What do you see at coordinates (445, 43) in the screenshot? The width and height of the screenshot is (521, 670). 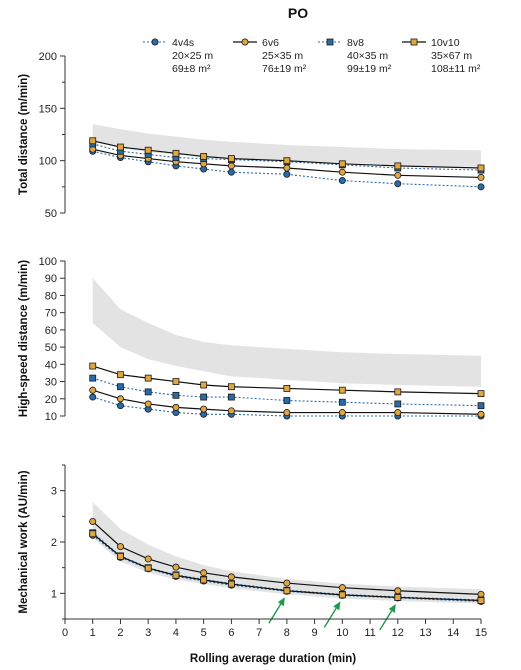 I see `legend-name: 10v10` at bounding box center [445, 43].